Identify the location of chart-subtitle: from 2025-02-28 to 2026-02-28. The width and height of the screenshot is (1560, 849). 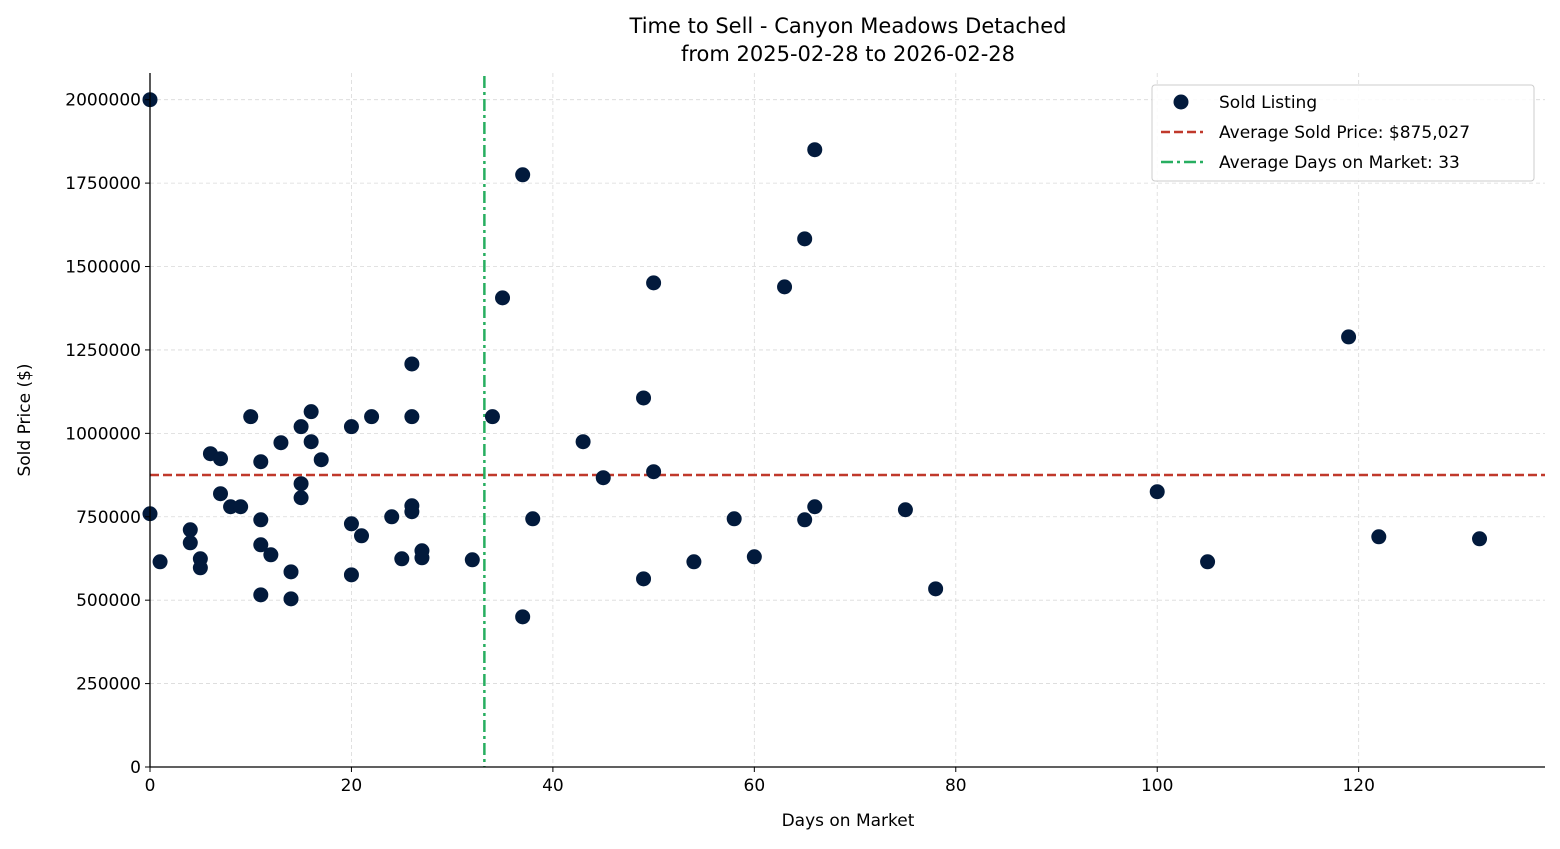
(848, 54).